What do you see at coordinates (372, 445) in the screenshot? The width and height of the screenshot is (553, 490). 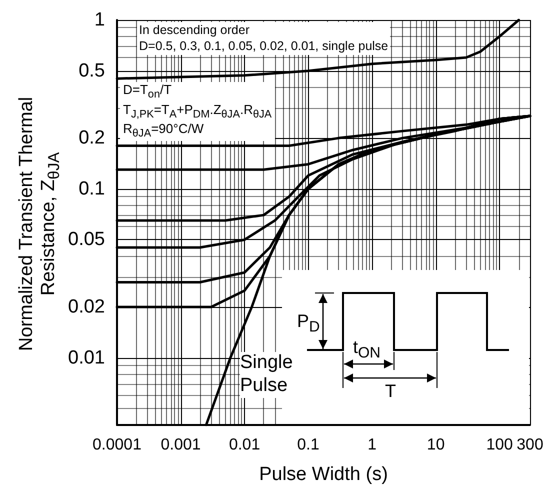 I see `x-tick-label: 1` at bounding box center [372, 445].